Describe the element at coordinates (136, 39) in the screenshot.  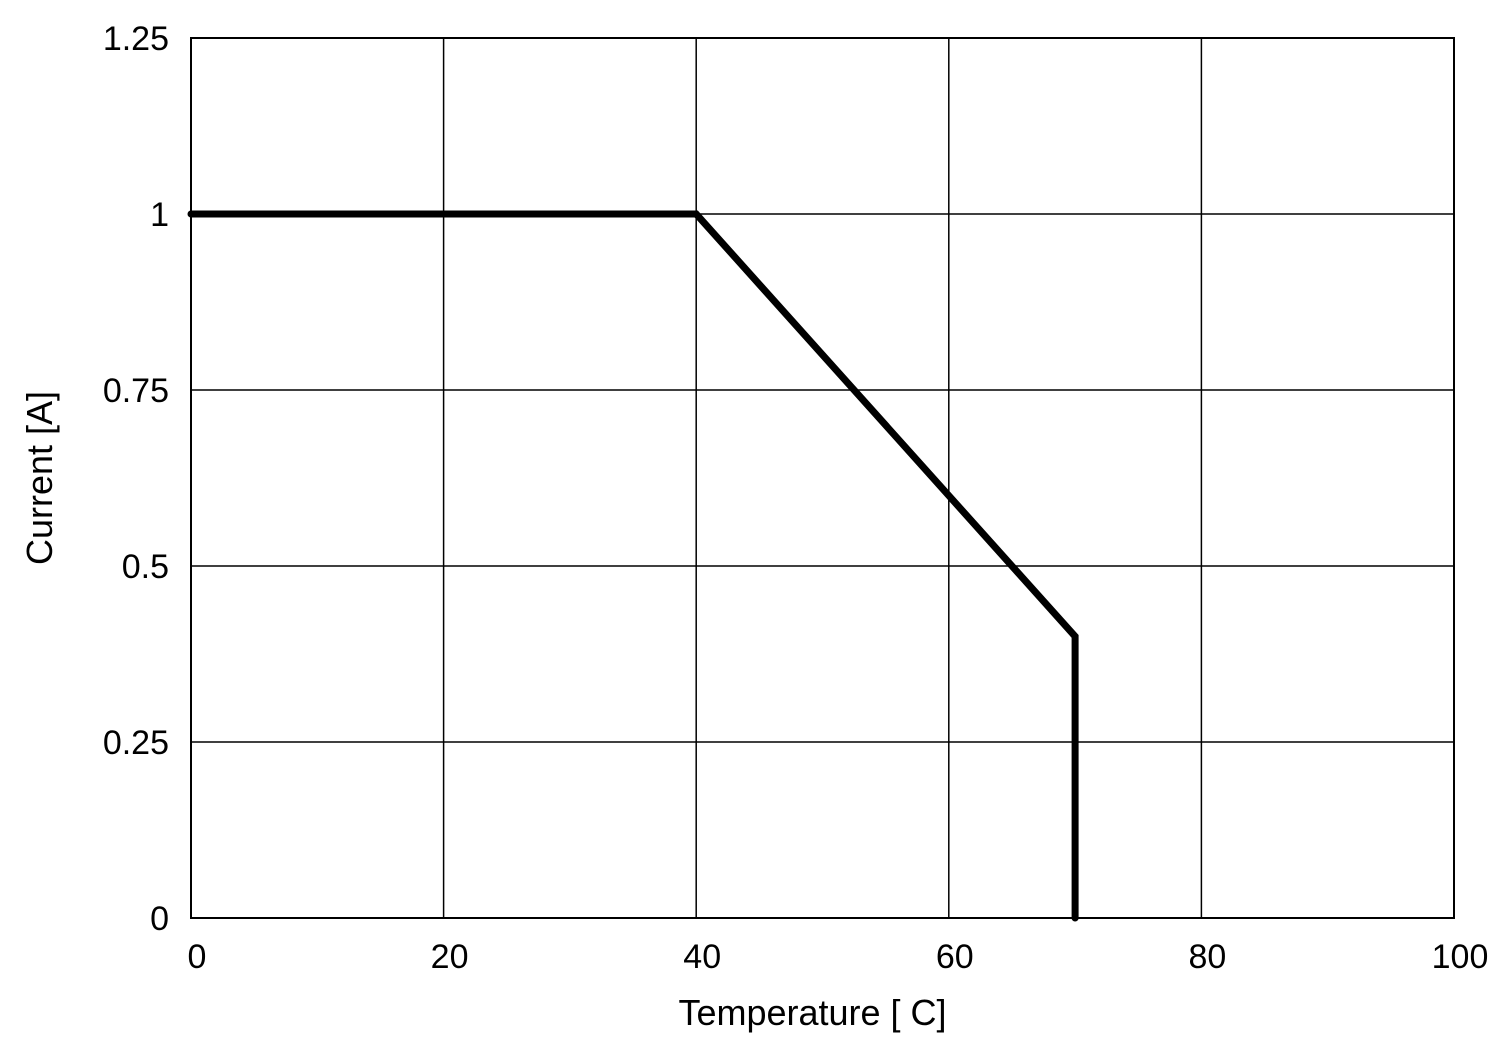
I see `y-tick-label: 1.25` at that location.